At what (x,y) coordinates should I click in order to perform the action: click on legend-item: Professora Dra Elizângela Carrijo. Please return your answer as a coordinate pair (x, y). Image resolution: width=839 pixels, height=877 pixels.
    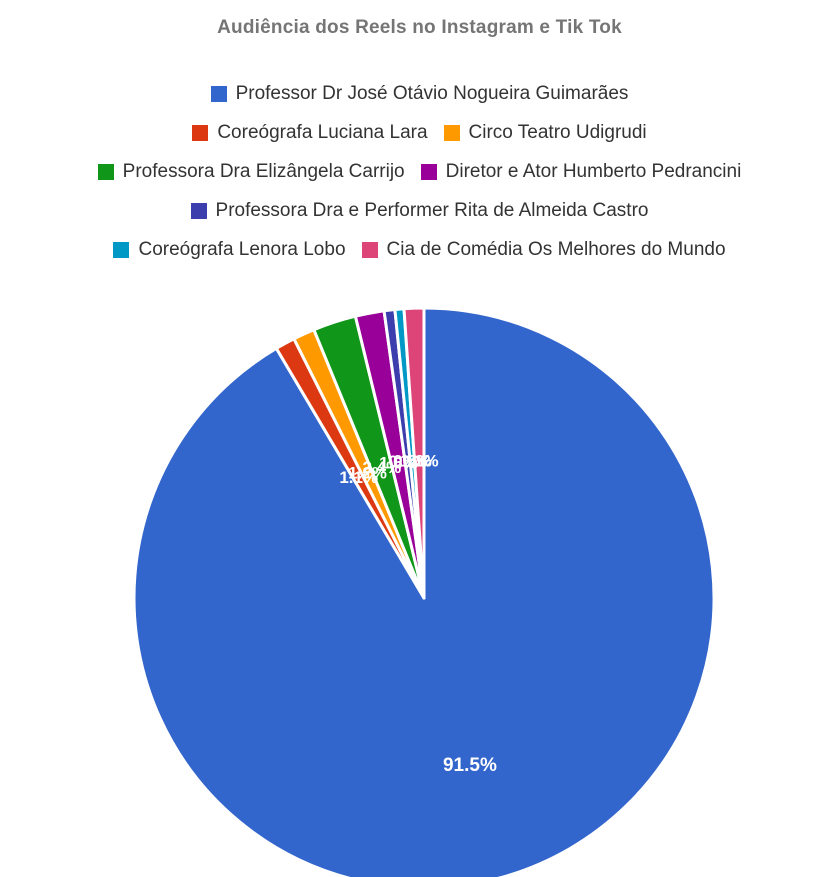
    Looking at the image, I should click on (251, 172).